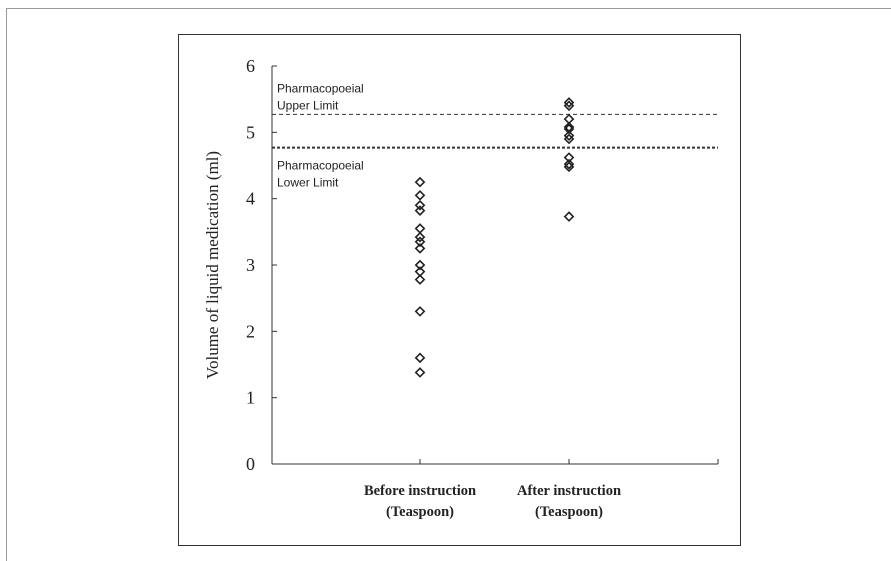  Describe the element at coordinates (250, 331) in the screenshot. I see `y-tick-label: 2` at that location.